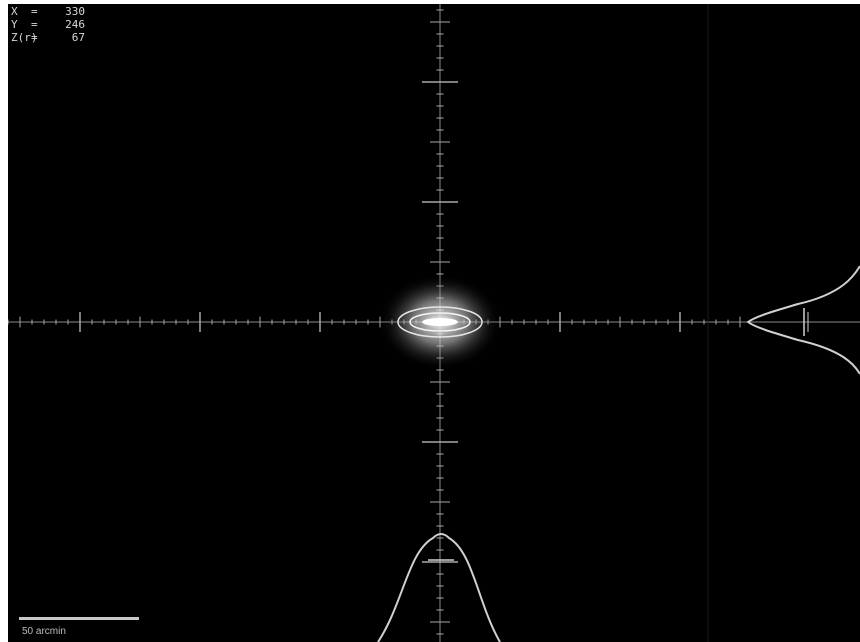  Describe the element at coordinates (48, 37) in the screenshot. I see `readout-row-z: Z(r)= 67` at that location.